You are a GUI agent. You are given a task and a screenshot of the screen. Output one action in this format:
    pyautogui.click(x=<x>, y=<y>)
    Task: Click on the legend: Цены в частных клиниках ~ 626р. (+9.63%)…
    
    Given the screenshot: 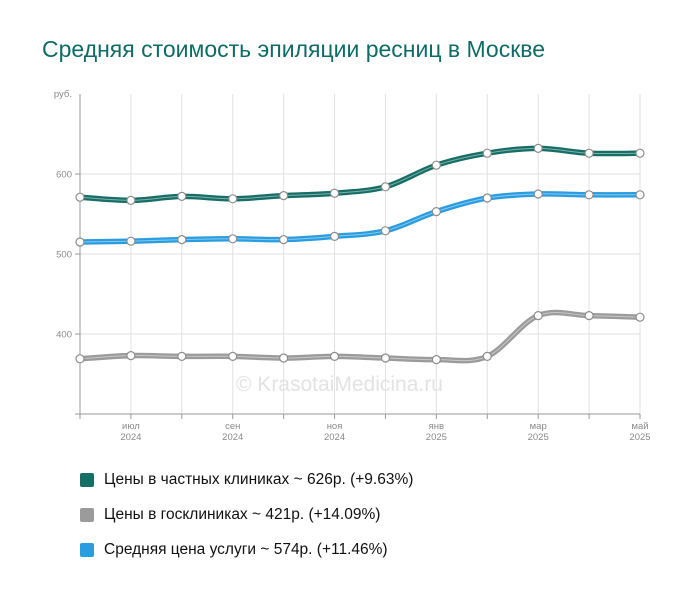 What is the action you would take?
    pyautogui.click(x=246, y=514)
    